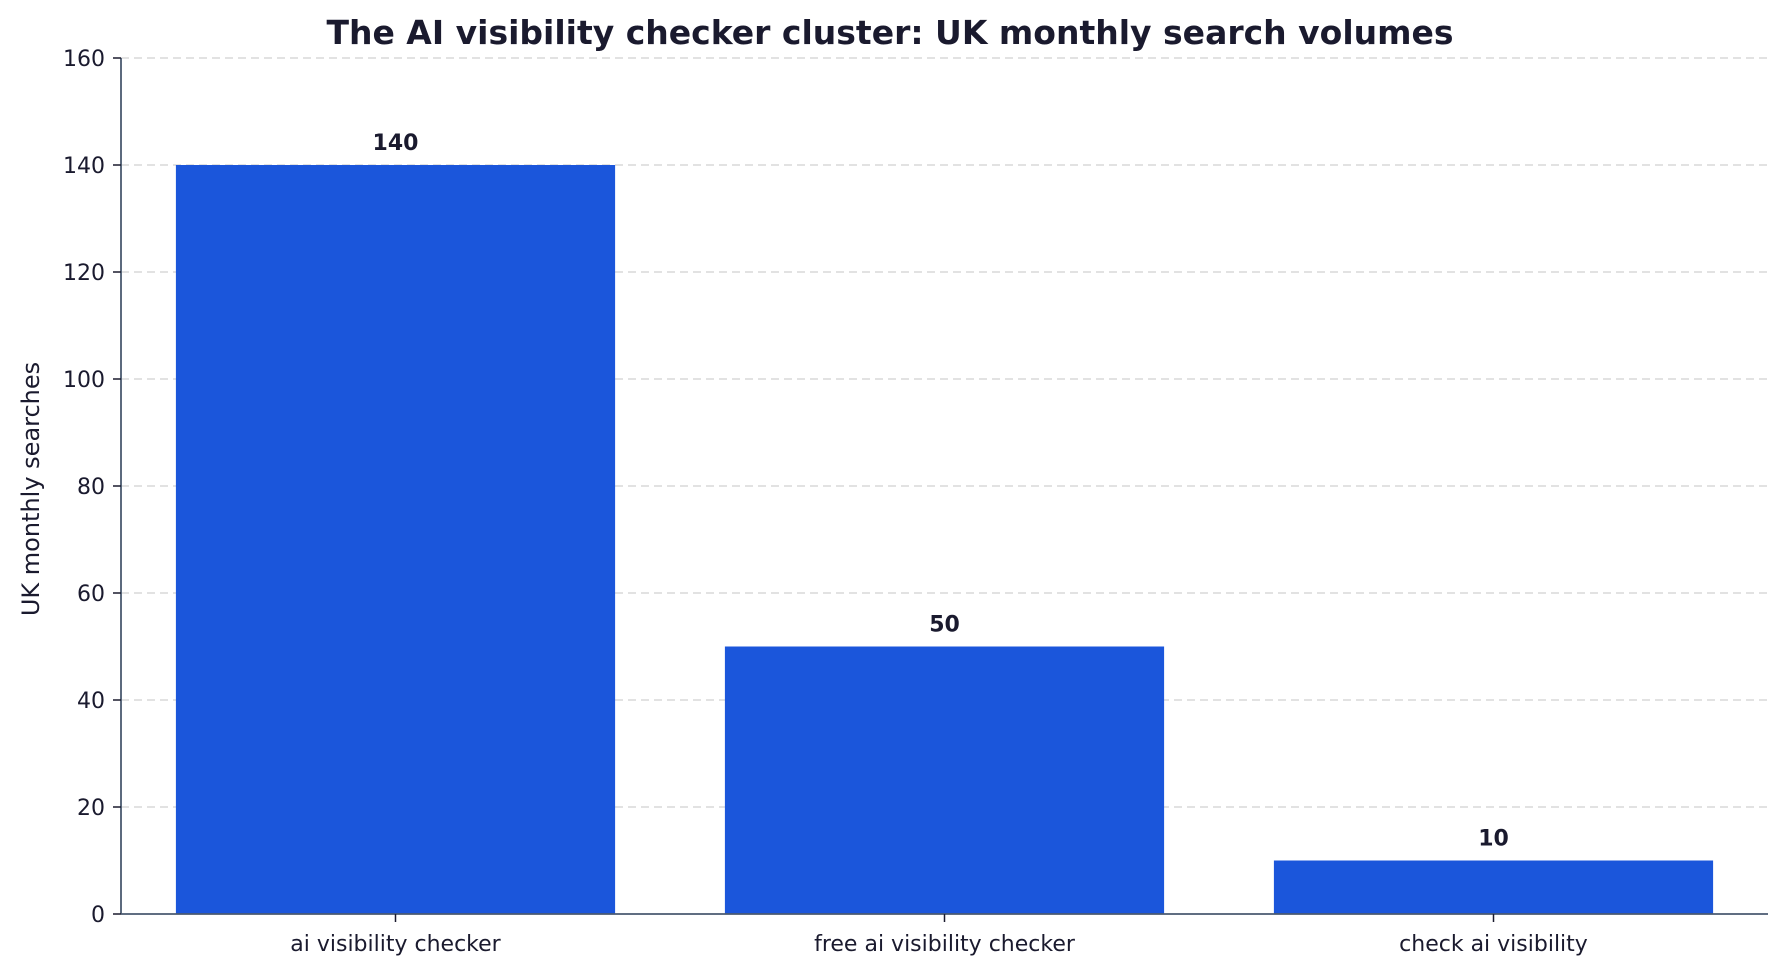 The height and width of the screenshot is (971, 1781). What do you see at coordinates (395, 944) in the screenshot?
I see `x-tick-label: ai visibility checker` at bounding box center [395, 944].